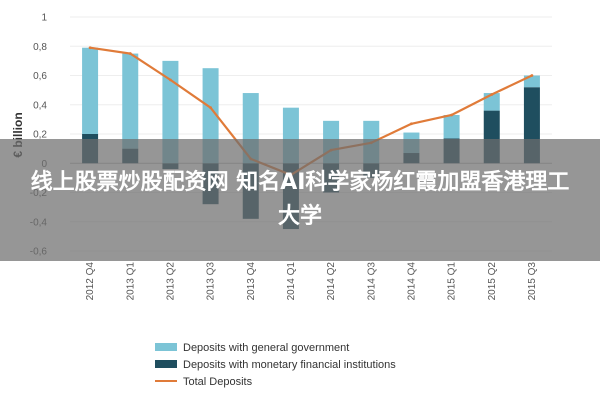 The width and height of the screenshot is (600, 400). I want to click on overlay-text: 线上股票炒股配资网 知名AI科学家杨红霞加盟香港理工大学, so click(300, 199).